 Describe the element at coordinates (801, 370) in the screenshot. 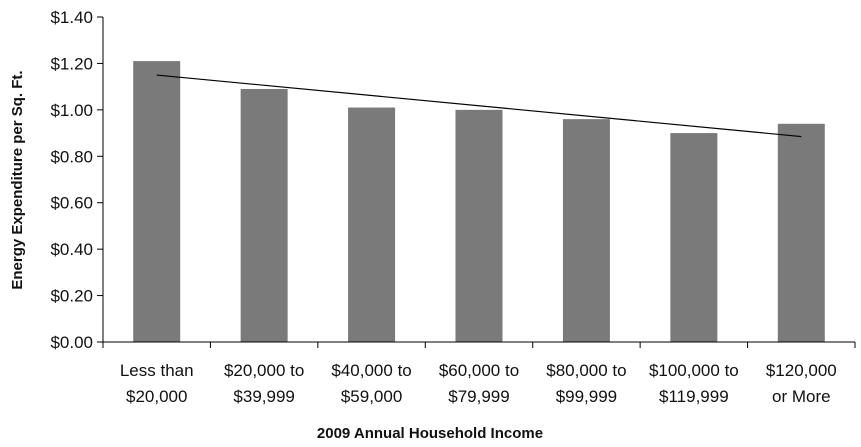

I see `x-tick-label: $120,000` at that location.